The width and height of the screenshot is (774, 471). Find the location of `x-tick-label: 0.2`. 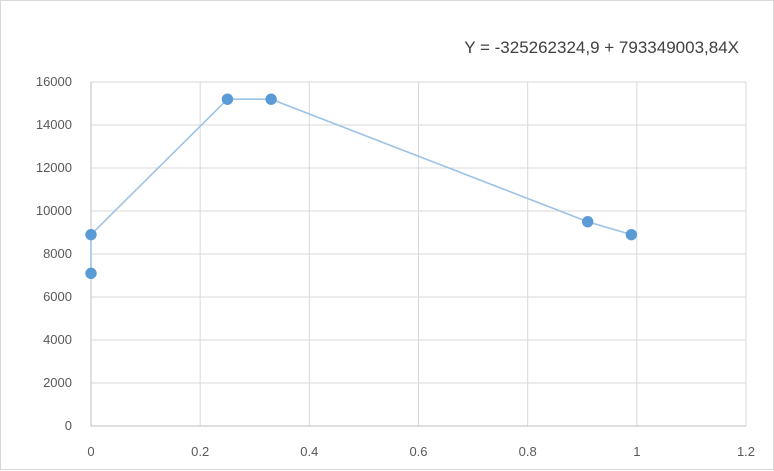

x-tick-label: 0.2 is located at coordinates (200, 451).